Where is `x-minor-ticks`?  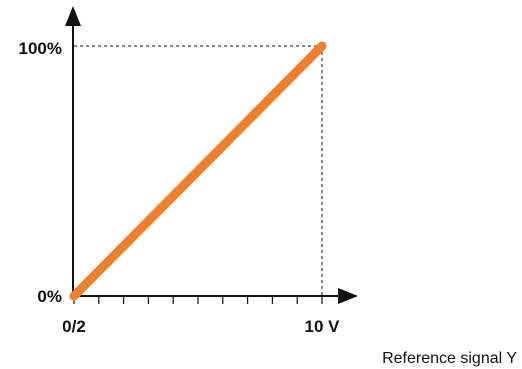
x-minor-ticks is located at coordinates (198, 300).